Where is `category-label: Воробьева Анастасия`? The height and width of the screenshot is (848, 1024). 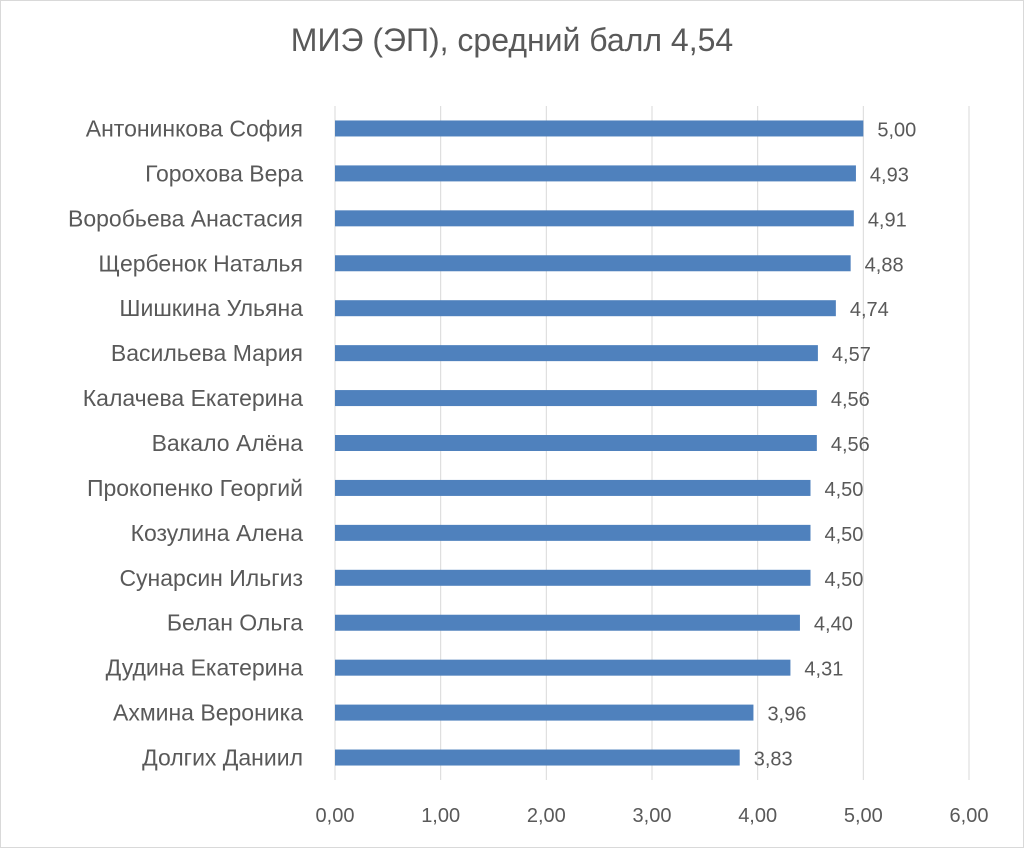 category-label: Воробьева Анастасия is located at coordinates (185, 218).